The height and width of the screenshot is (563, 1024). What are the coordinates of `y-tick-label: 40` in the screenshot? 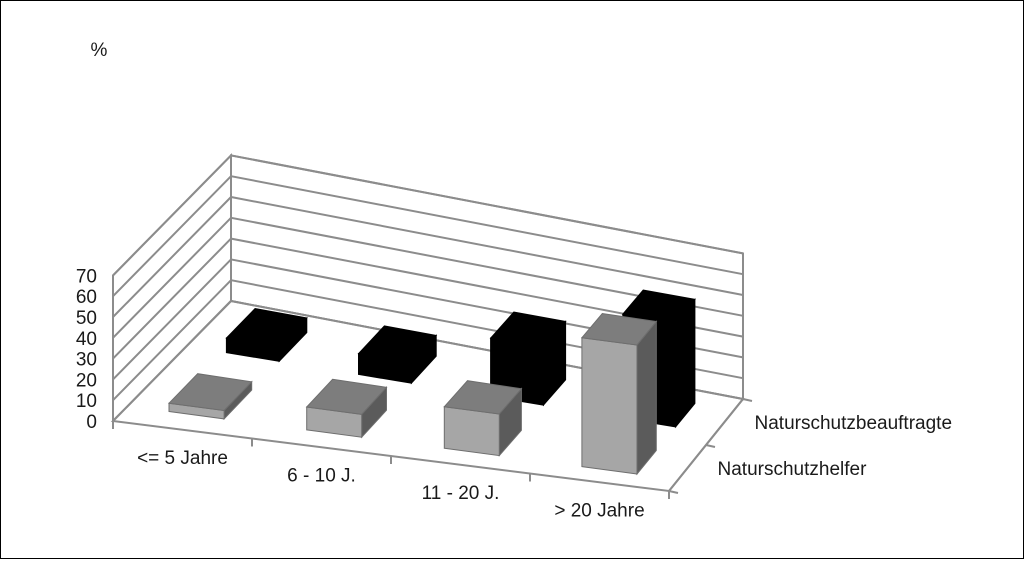 It's located at (86, 339).